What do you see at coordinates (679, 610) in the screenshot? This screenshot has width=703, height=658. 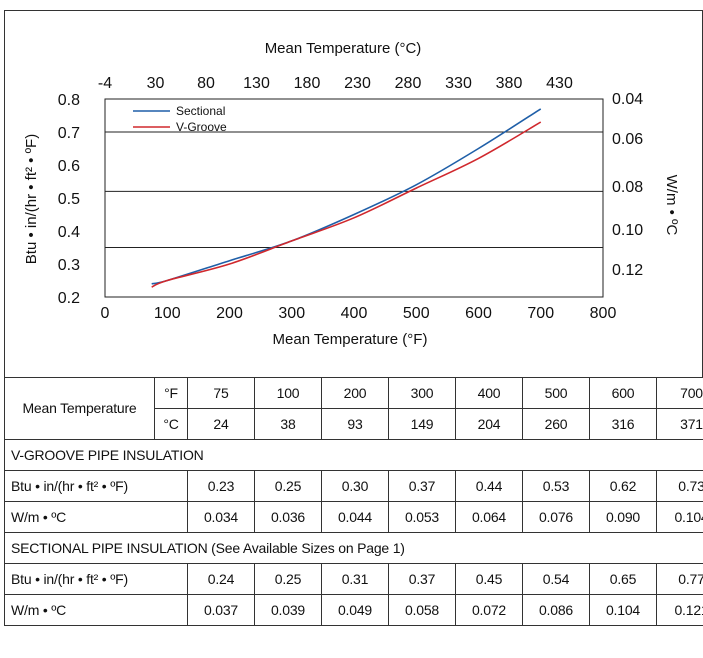 I see `value-cell: 0.121` at bounding box center [679, 610].